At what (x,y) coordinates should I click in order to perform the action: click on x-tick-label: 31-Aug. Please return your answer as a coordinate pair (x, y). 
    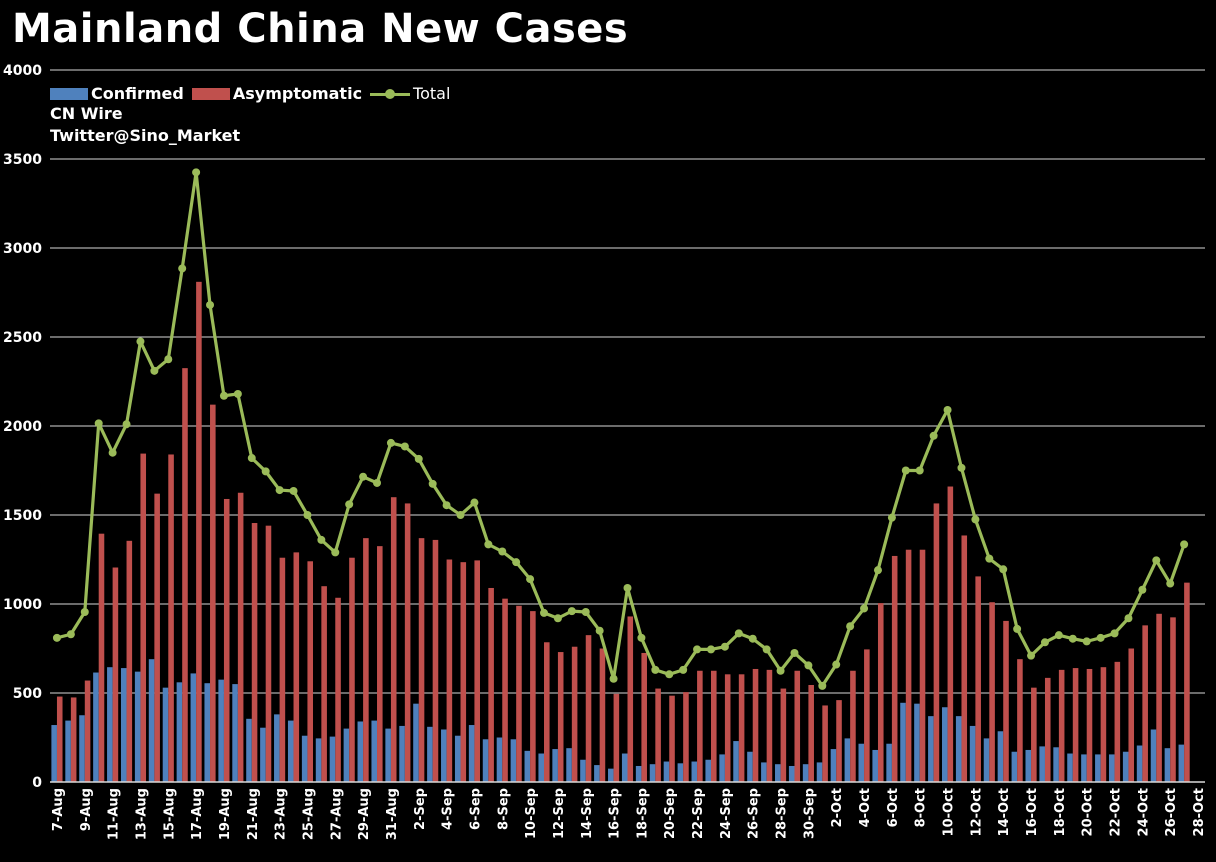
    Looking at the image, I should click on (392, 814).